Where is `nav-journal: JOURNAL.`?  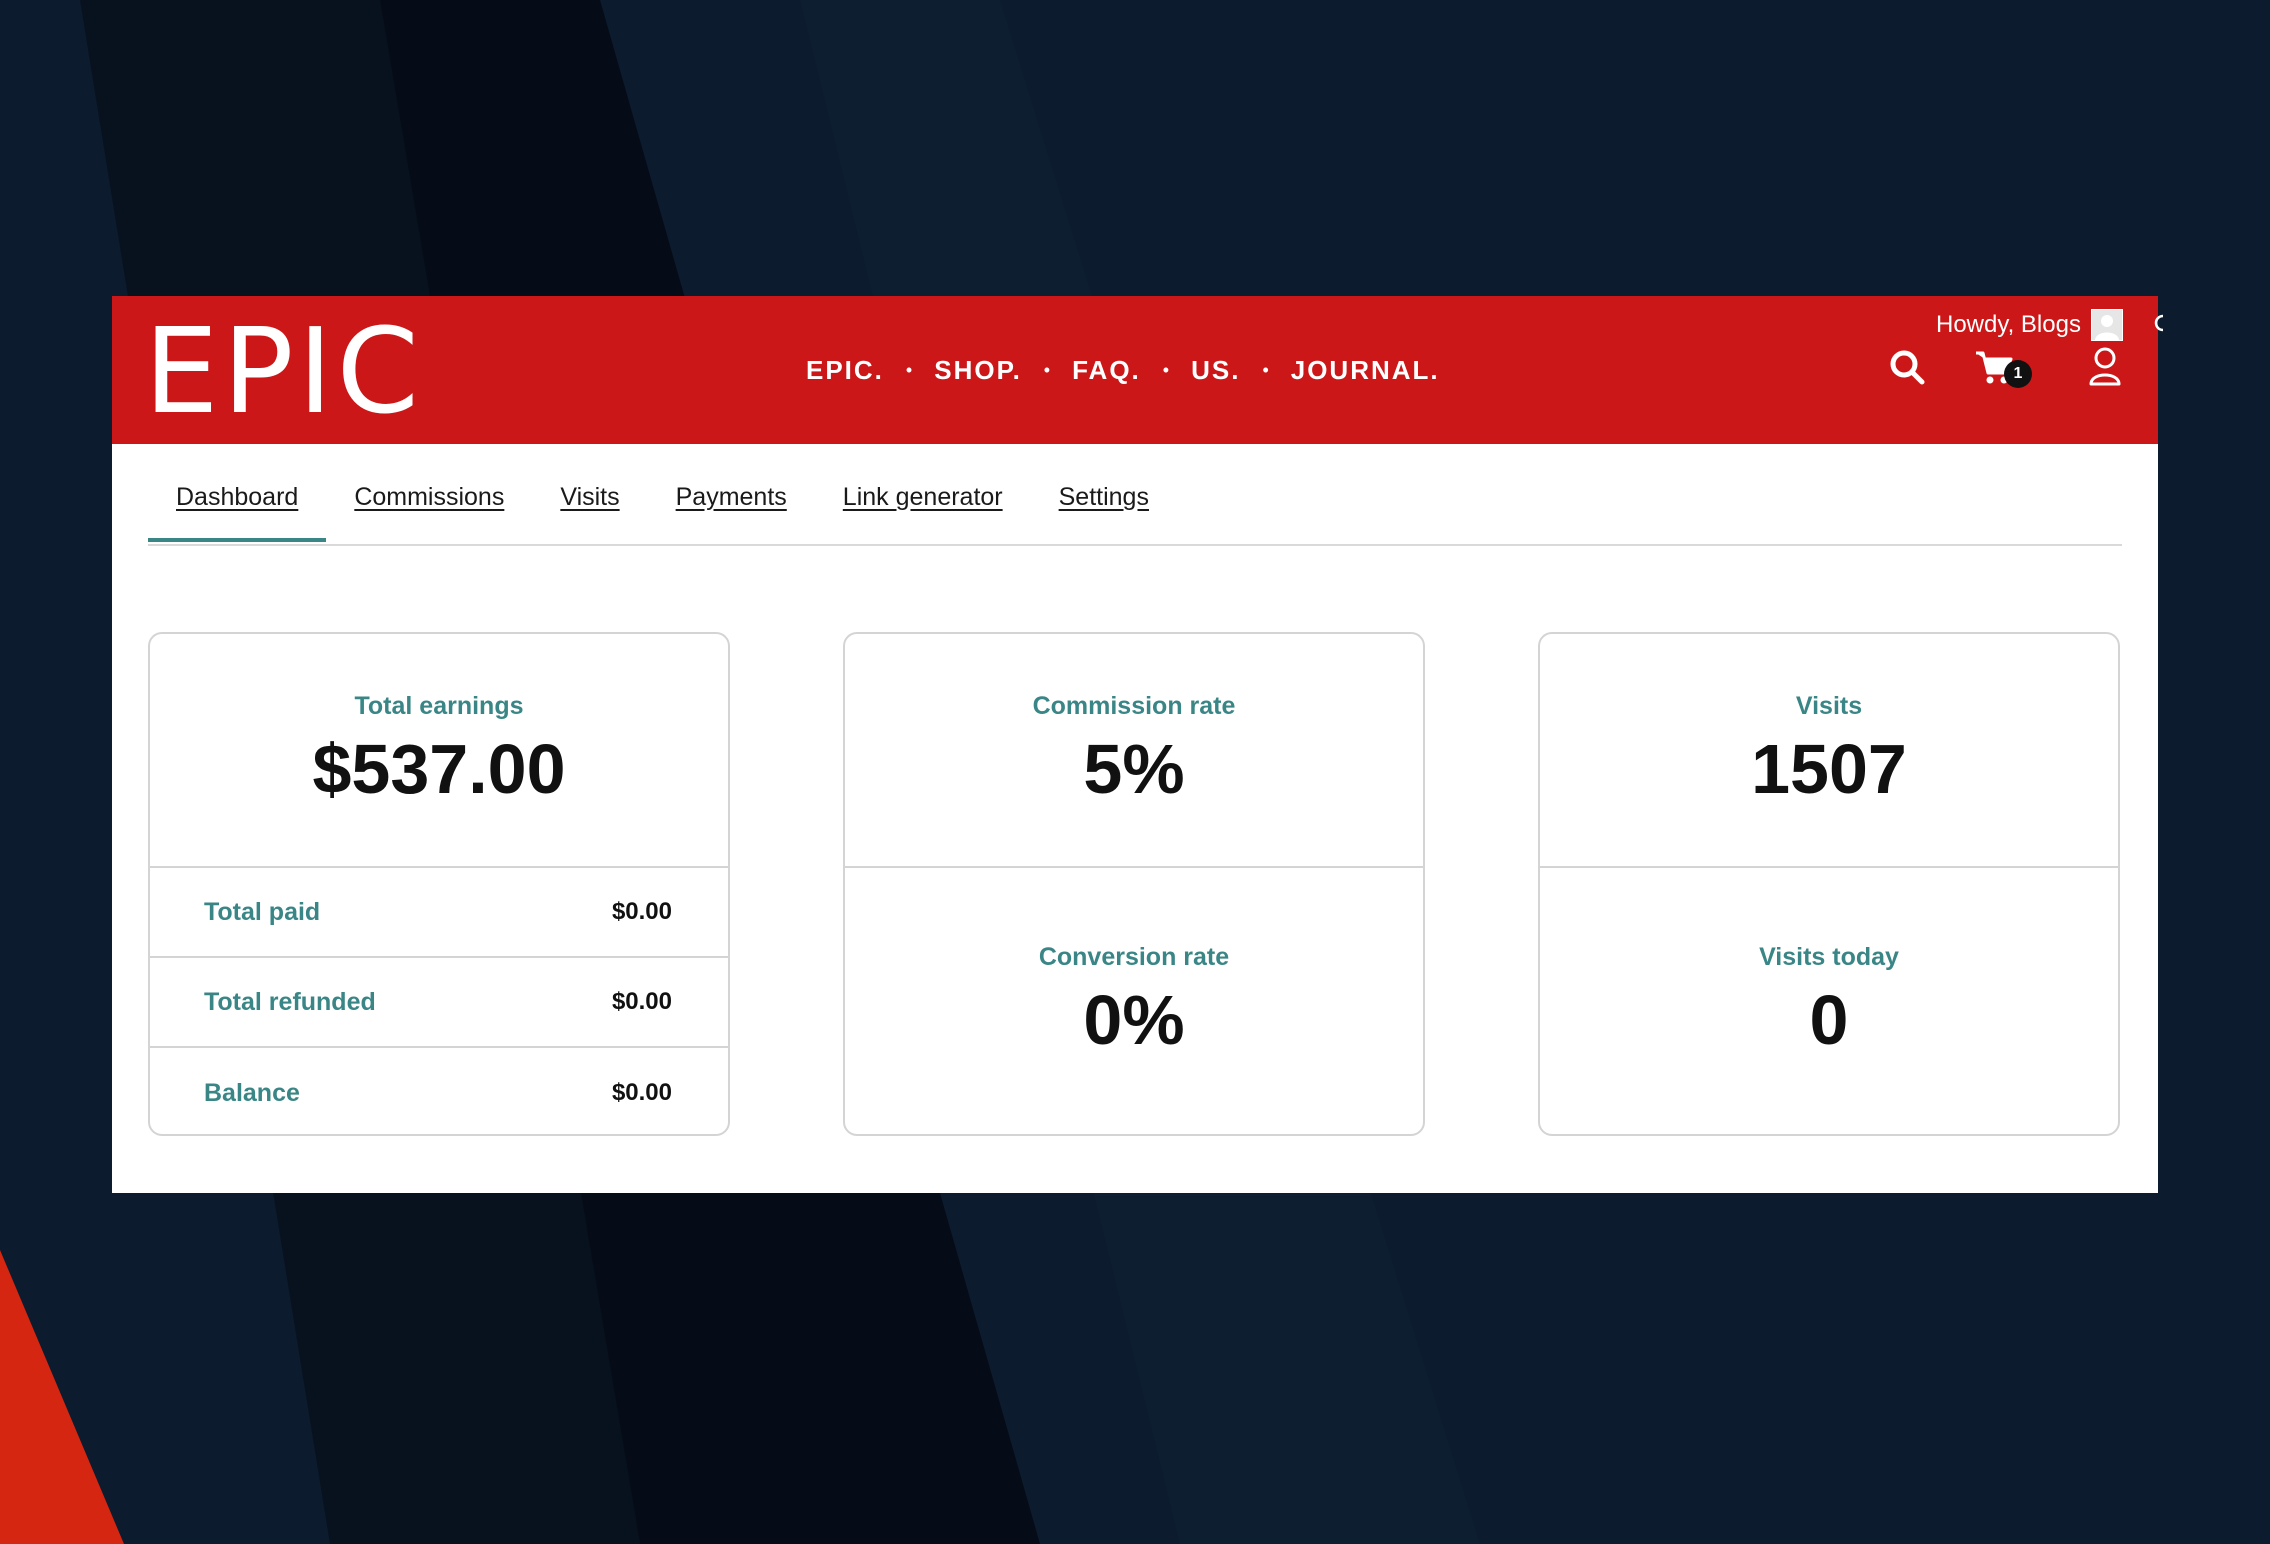
nav-journal: JOURNAL. is located at coordinates (1365, 369).